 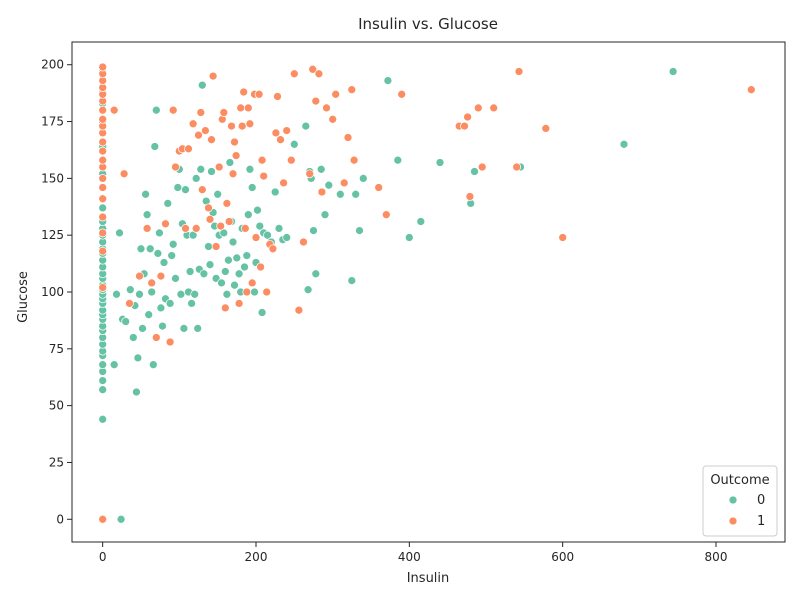 I want to click on x-tick-label-200: 200, so click(x=256, y=557).